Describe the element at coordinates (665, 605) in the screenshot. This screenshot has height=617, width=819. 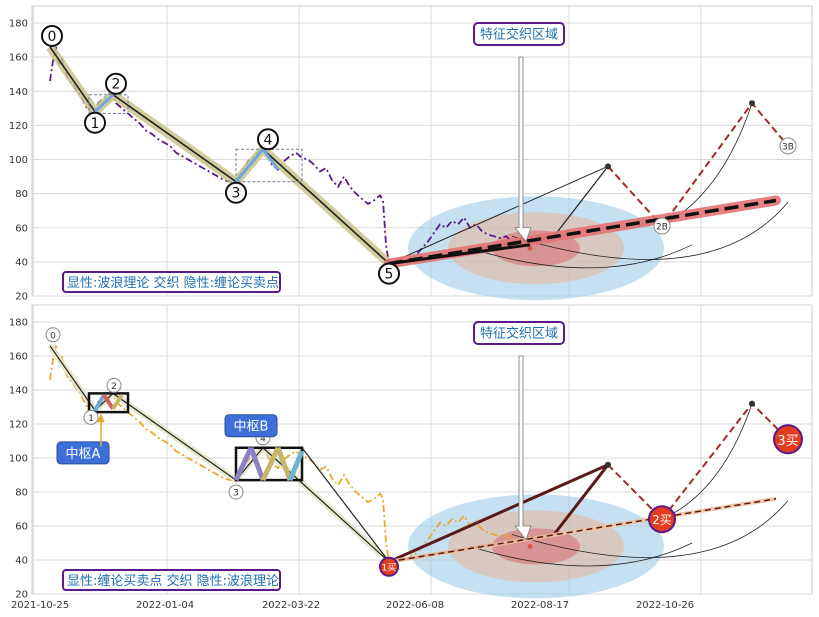
I see `x-tick-label: 2022-10-26` at that location.